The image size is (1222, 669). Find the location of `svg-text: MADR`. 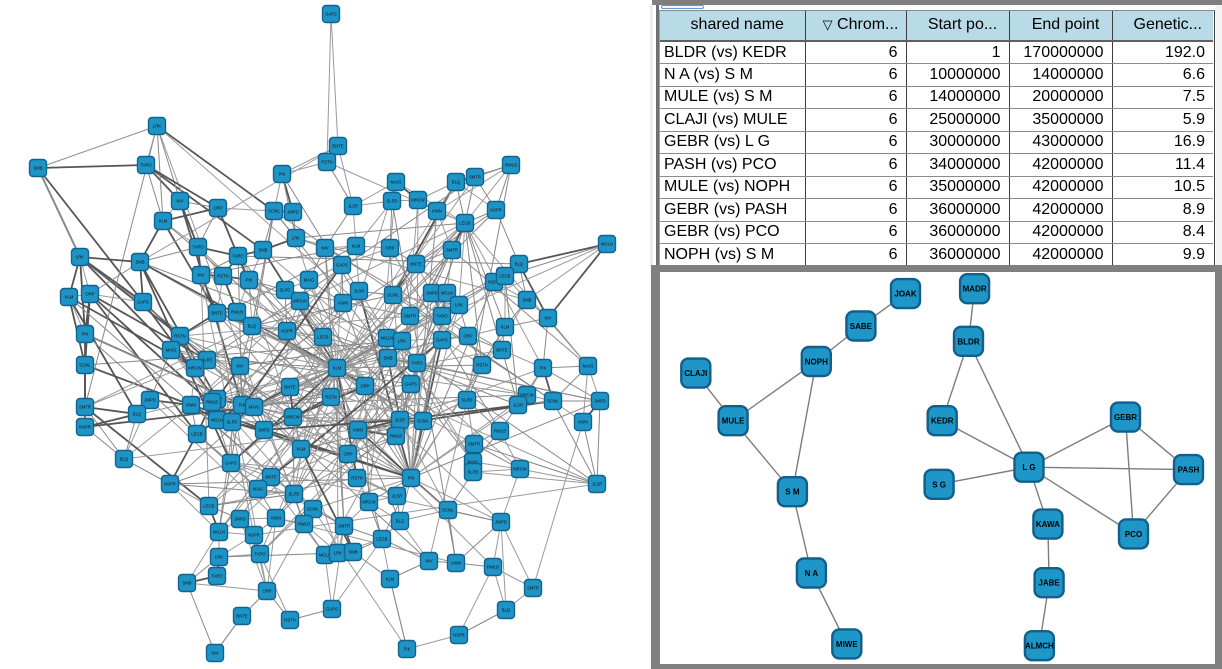

svg-text: MADR is located at coordinates (975, 289).